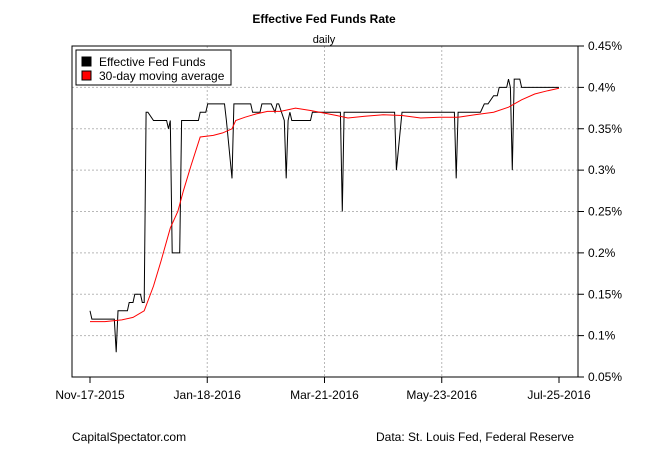 The image size is (650, 450). Describe the element at coordinates (605, 212) in the screenshot. I see `y-tick-label: 0.25%` at that location.